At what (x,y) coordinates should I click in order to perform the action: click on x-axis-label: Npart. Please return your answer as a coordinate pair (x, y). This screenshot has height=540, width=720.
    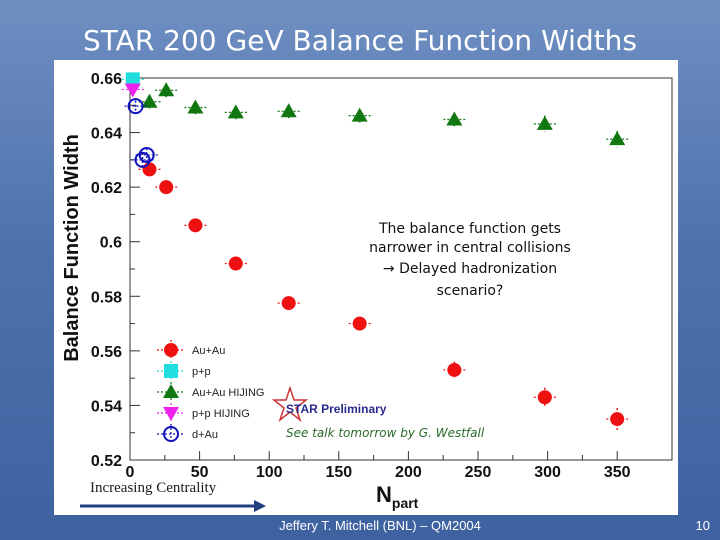
    Looking at the image, I should click on (397, 496).